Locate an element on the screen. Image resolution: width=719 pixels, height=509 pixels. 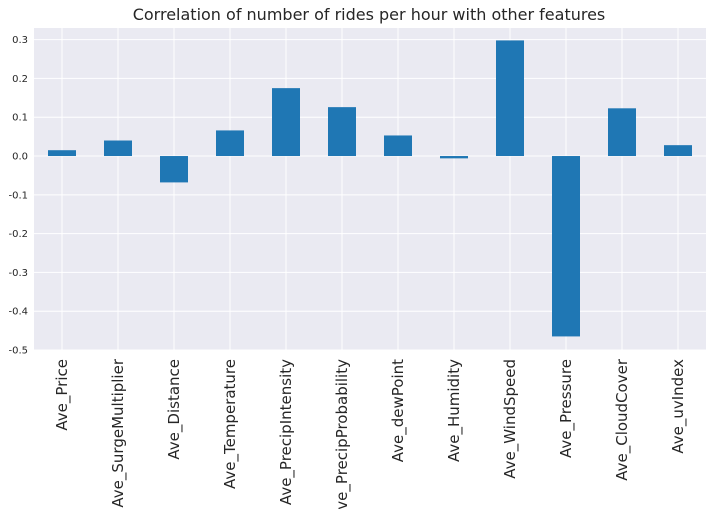
y-tick-label: 0.2 is located at coordinates (20, 79).